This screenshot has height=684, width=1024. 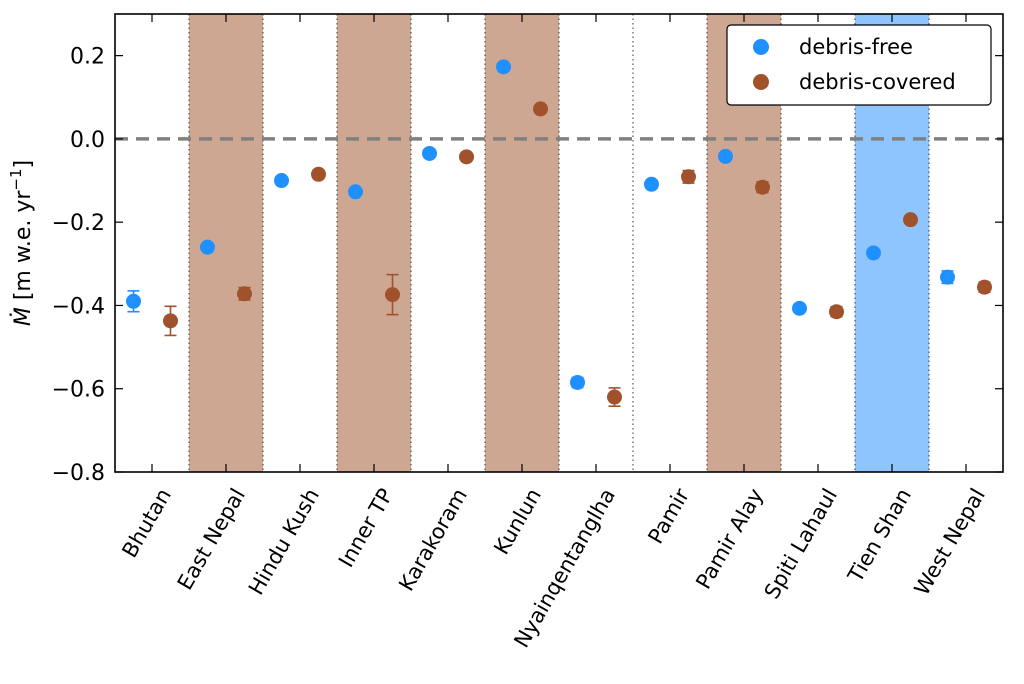 What do you see at coordinates (78, 306) in the screenshot?
I see `ytick-label: −0.4` at bounding box center [78, 306].